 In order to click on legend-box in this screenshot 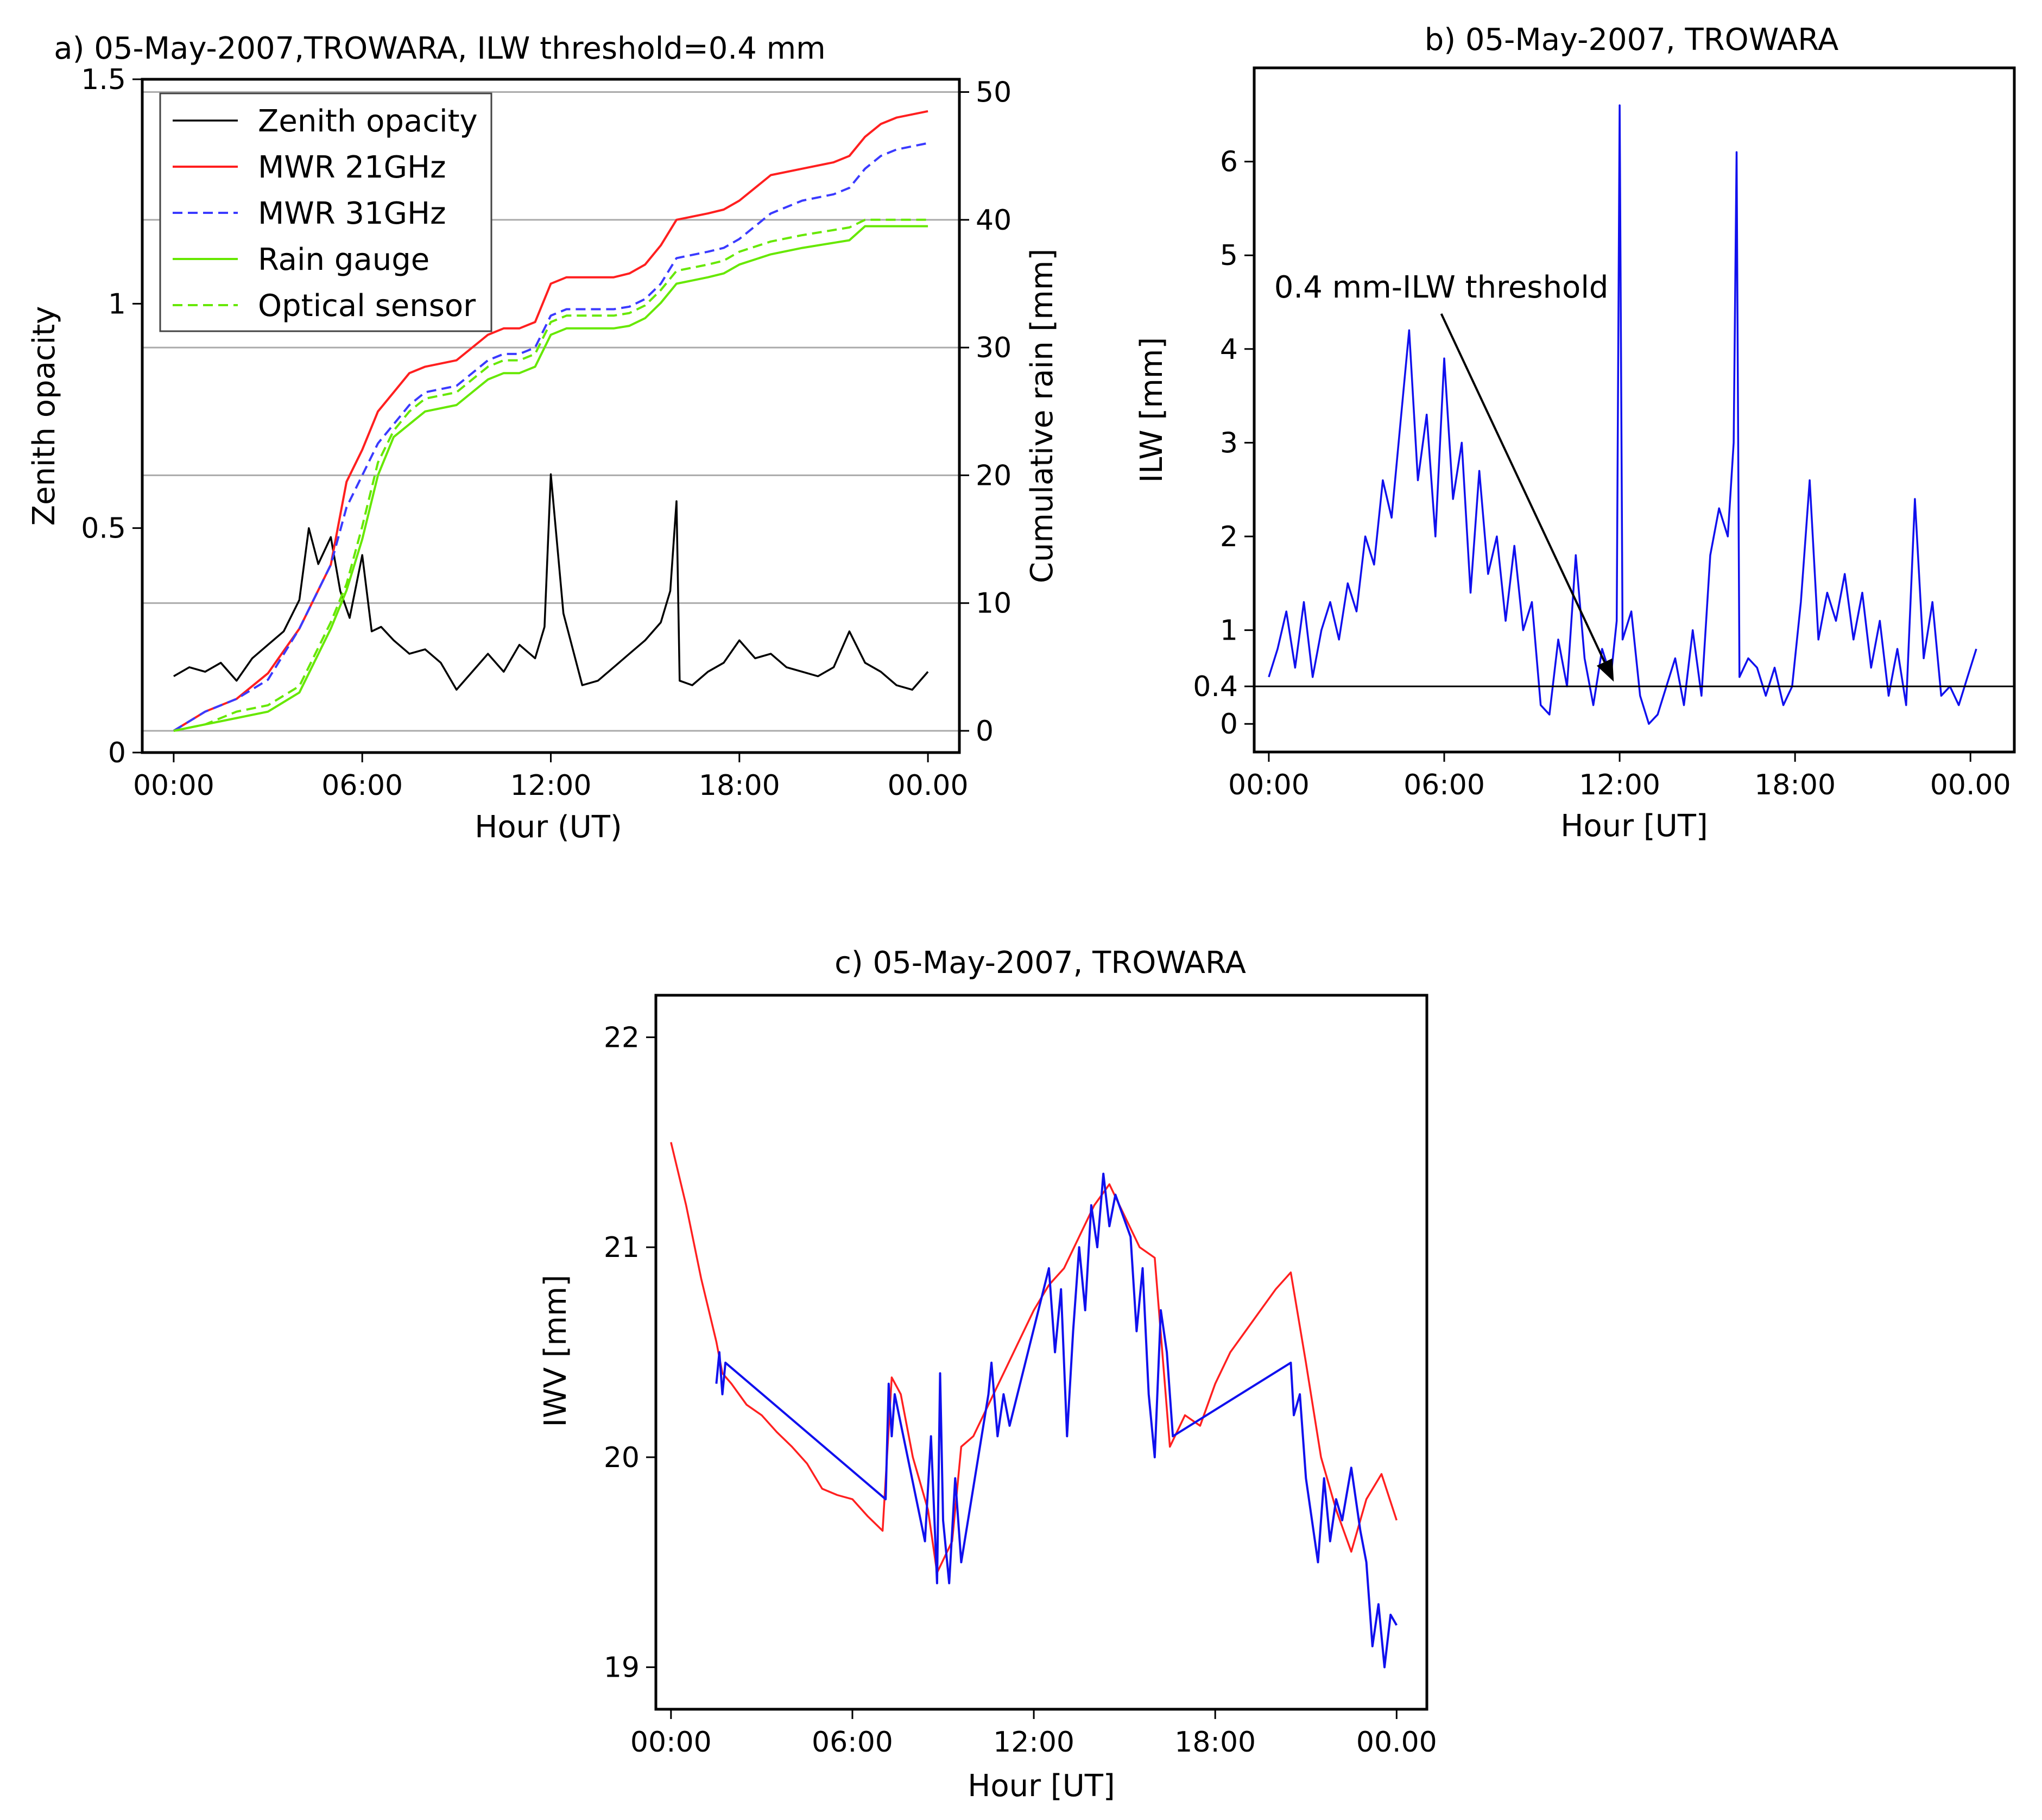, I will do `click(325, 212)`.